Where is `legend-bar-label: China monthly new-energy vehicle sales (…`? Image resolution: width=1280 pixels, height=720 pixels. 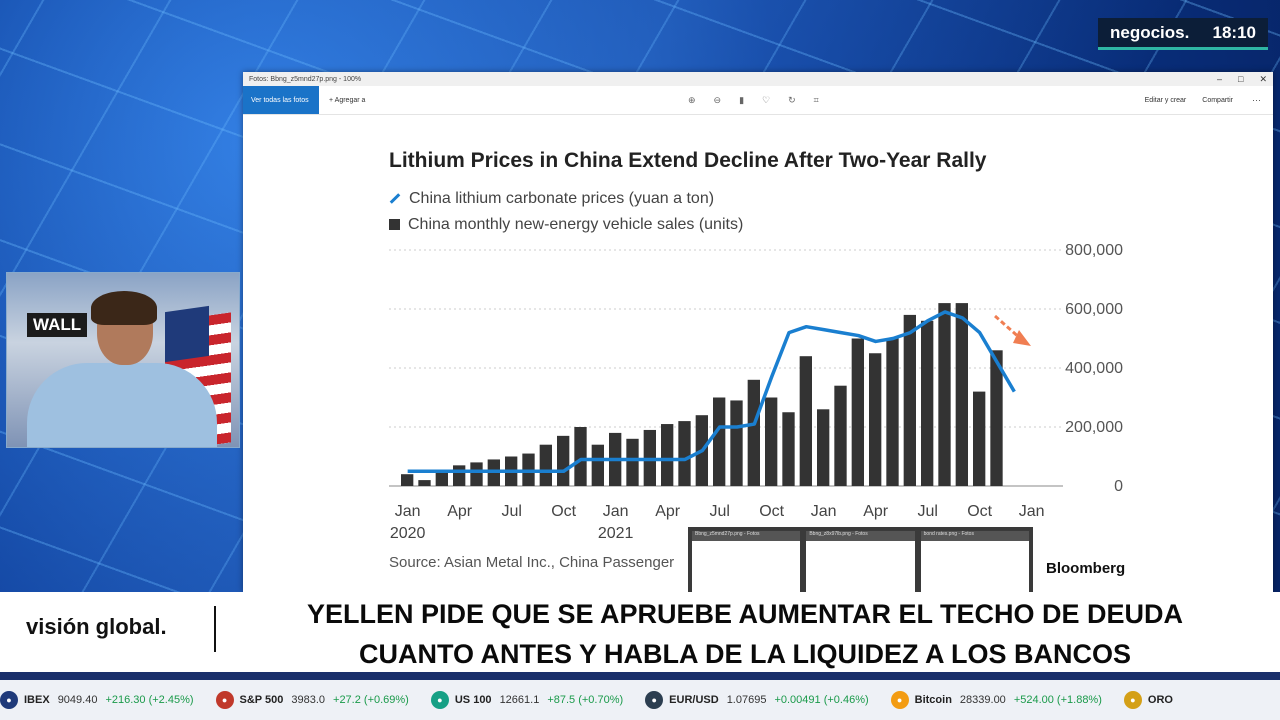
legend-bar-label: China monthly new-energy vehicle sales (… is located at coordinates (576, 224).